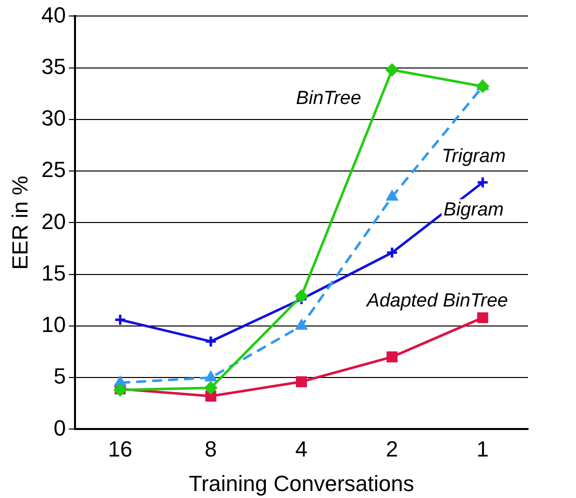 The height and width of the screenshot is (498, 576). I want to click on x-tick-label: 2, so click(392, 449).